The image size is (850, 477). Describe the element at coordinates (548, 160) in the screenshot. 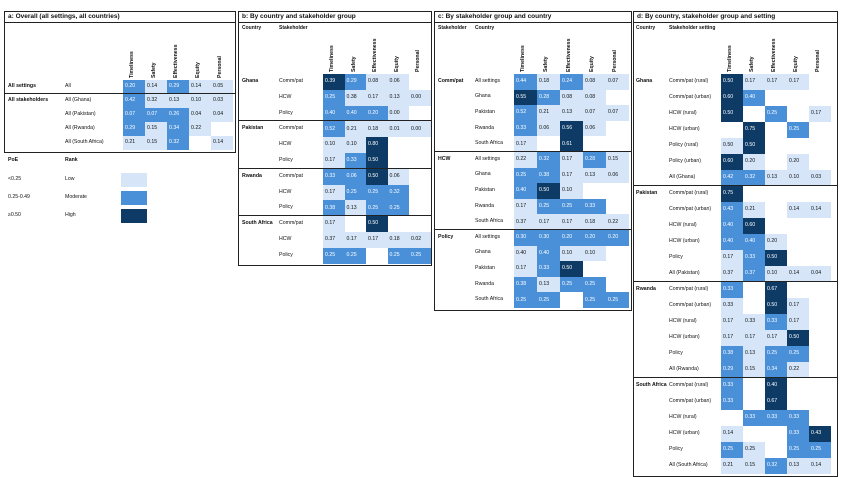

I see `table-cell: 0.32` at that location.